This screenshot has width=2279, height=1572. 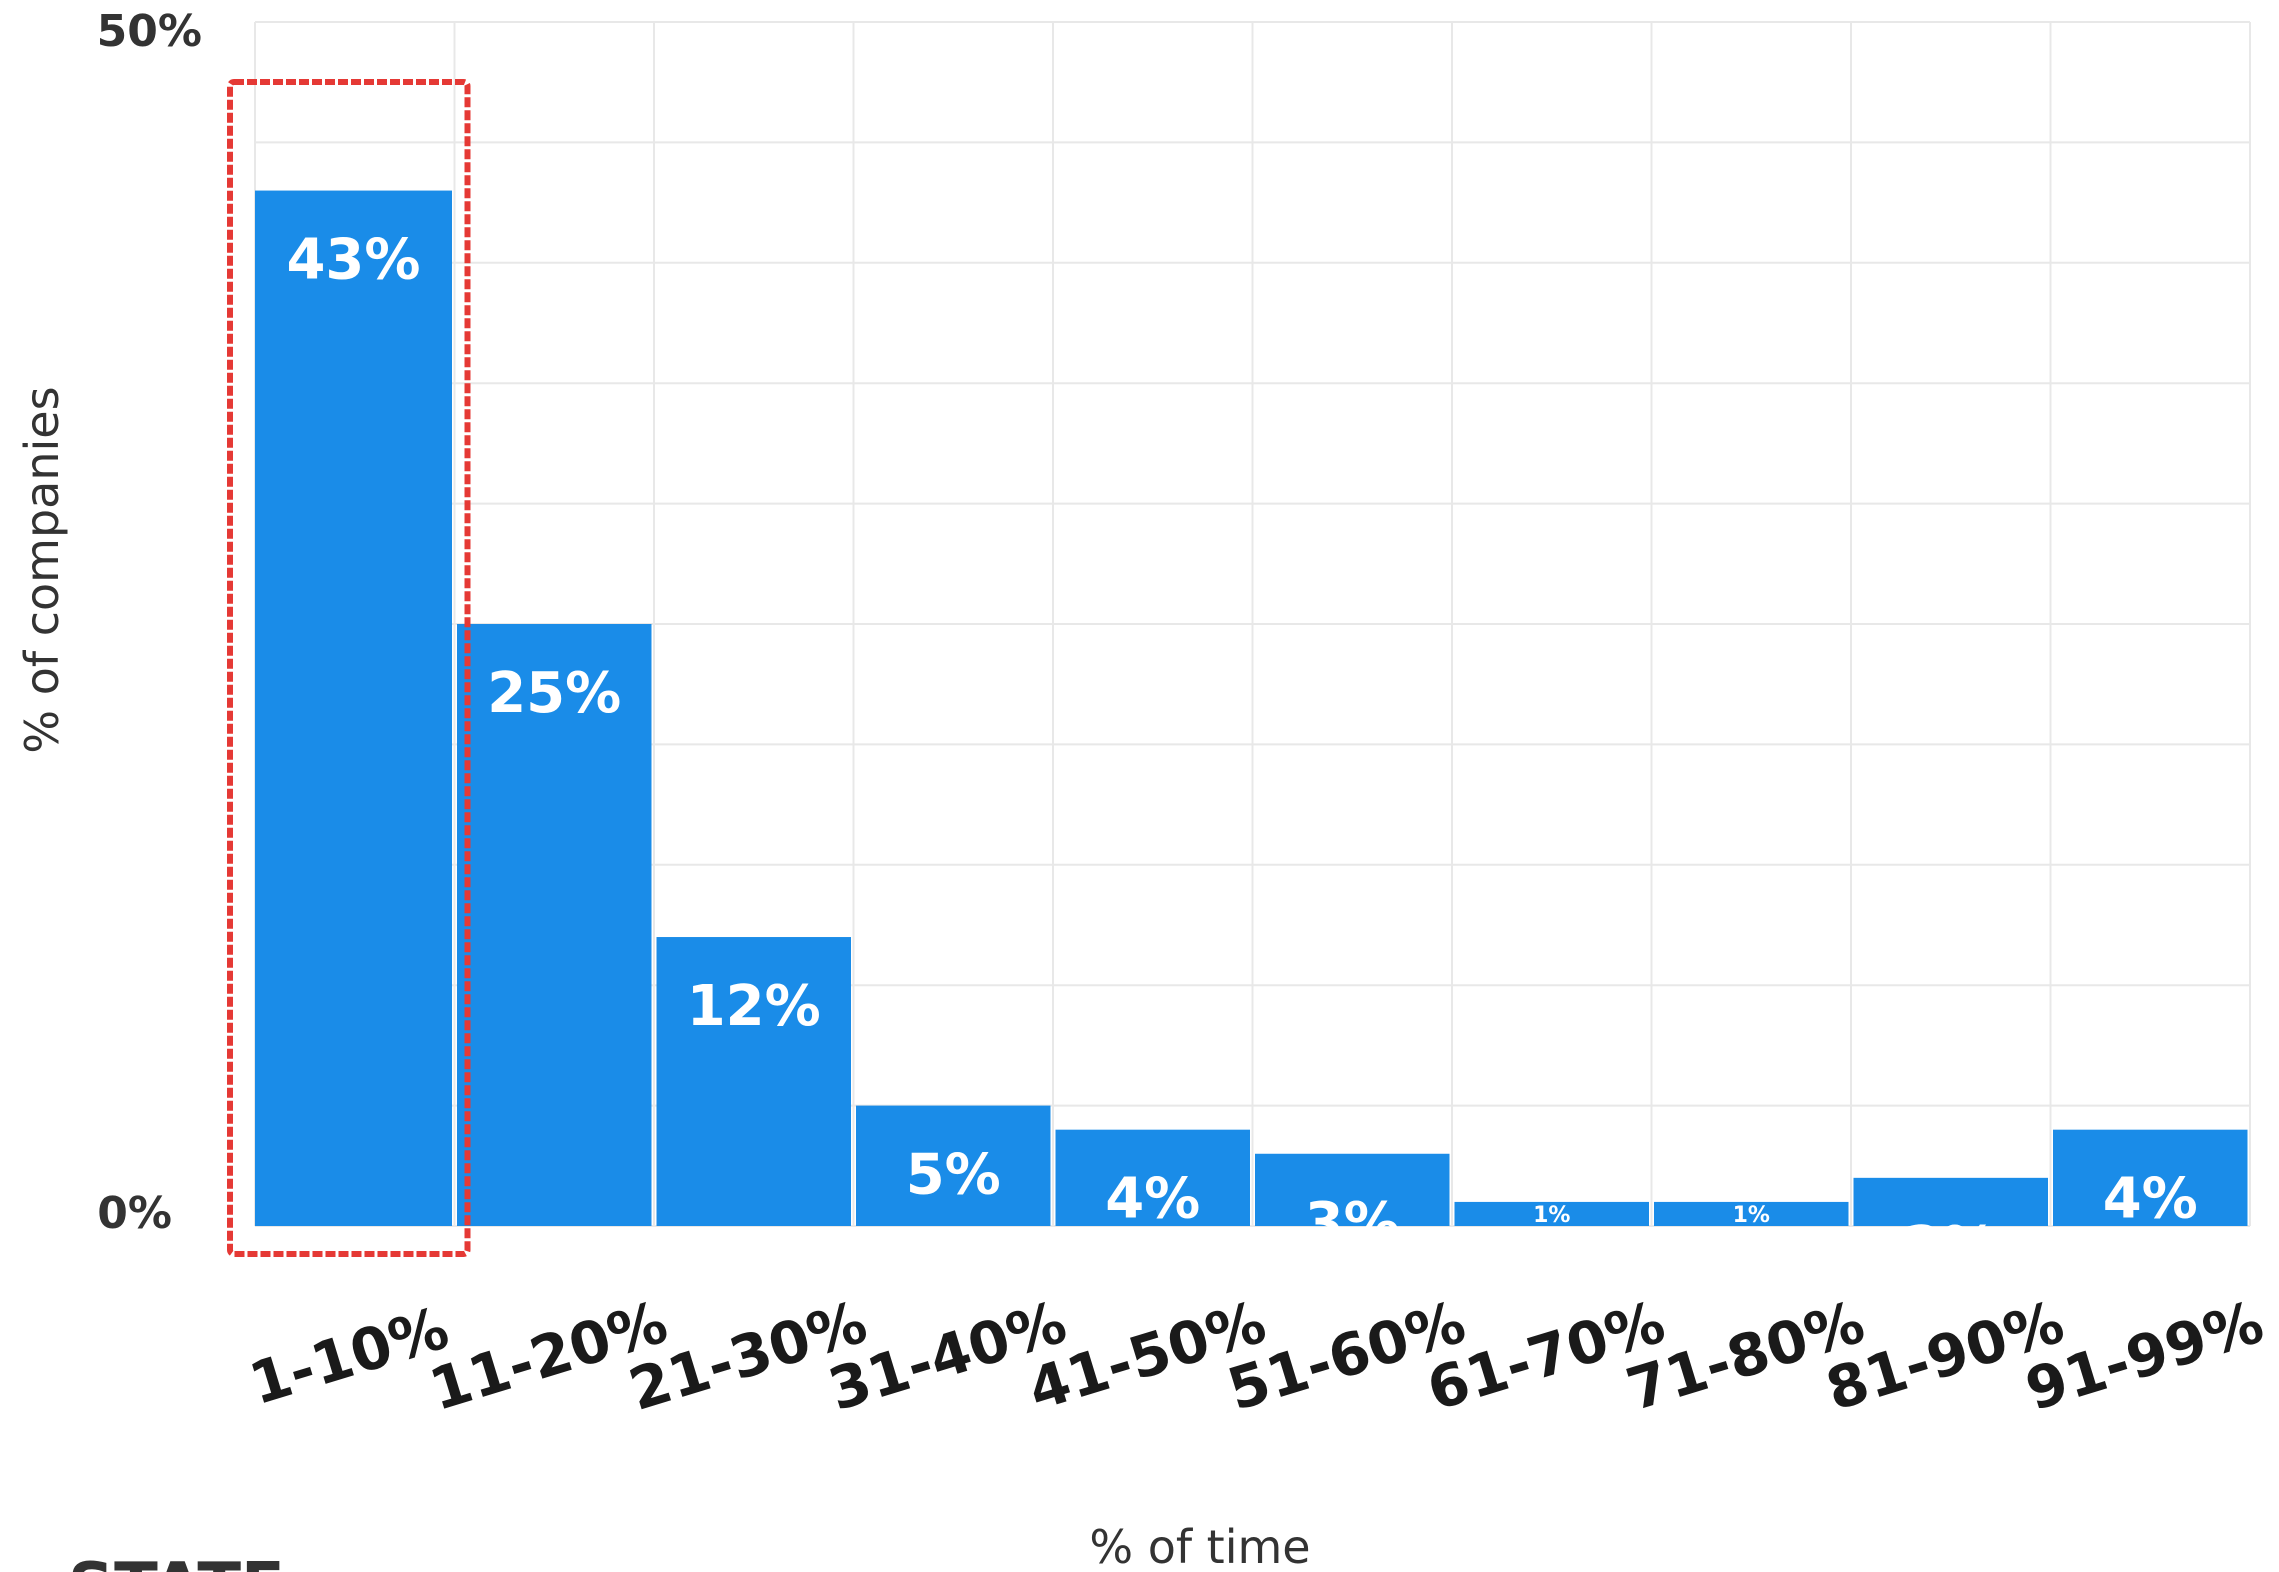 I want to click on bar-41-50%, so click(x=1152, y=1177).